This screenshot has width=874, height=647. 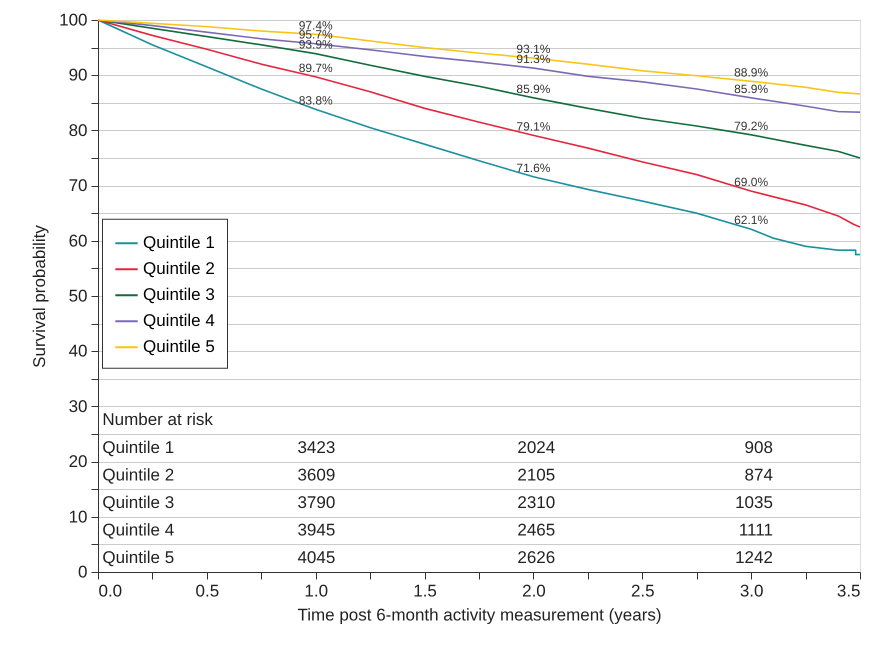 I want to click on annotation: 2465, so click(x=536, y=530).